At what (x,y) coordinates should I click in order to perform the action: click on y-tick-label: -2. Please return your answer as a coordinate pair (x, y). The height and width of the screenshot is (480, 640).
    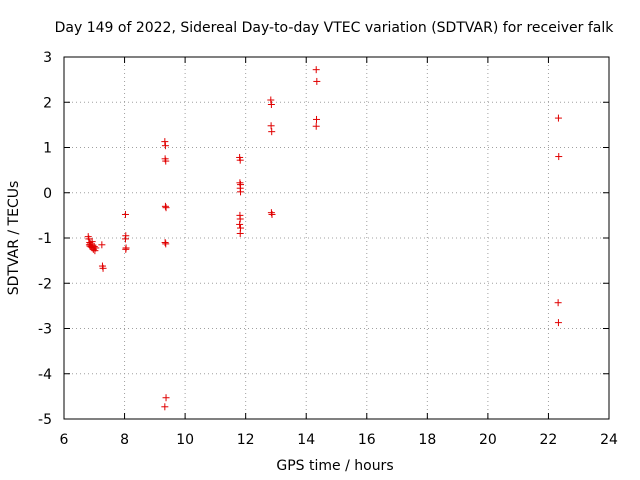
    Looking at the image, I should click on (45, 284).